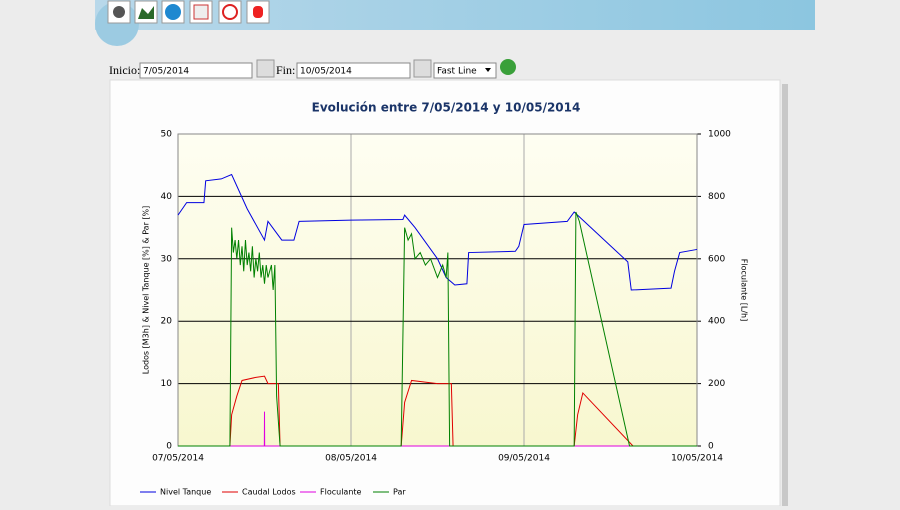  I want to click on y2-tick-label: 200, so click(716, 384).